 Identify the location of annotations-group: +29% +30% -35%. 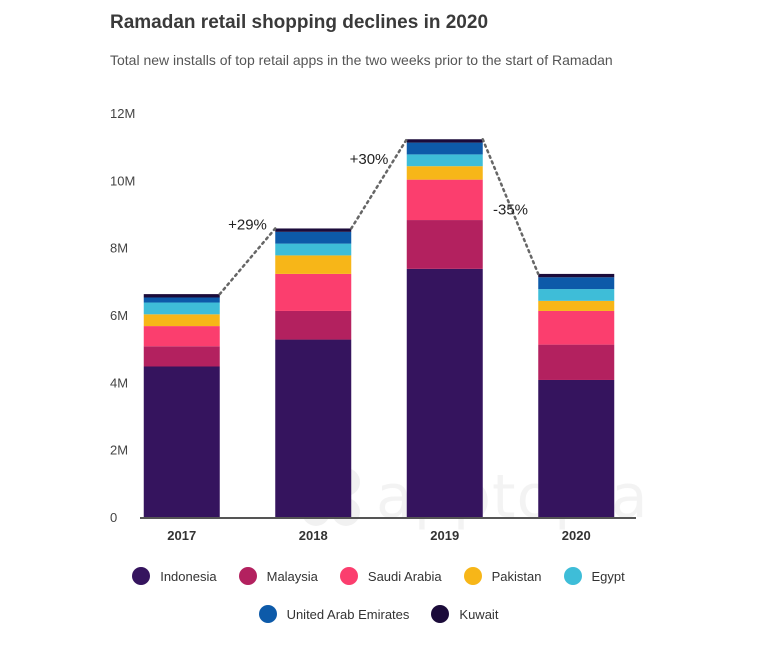
(378, 192).